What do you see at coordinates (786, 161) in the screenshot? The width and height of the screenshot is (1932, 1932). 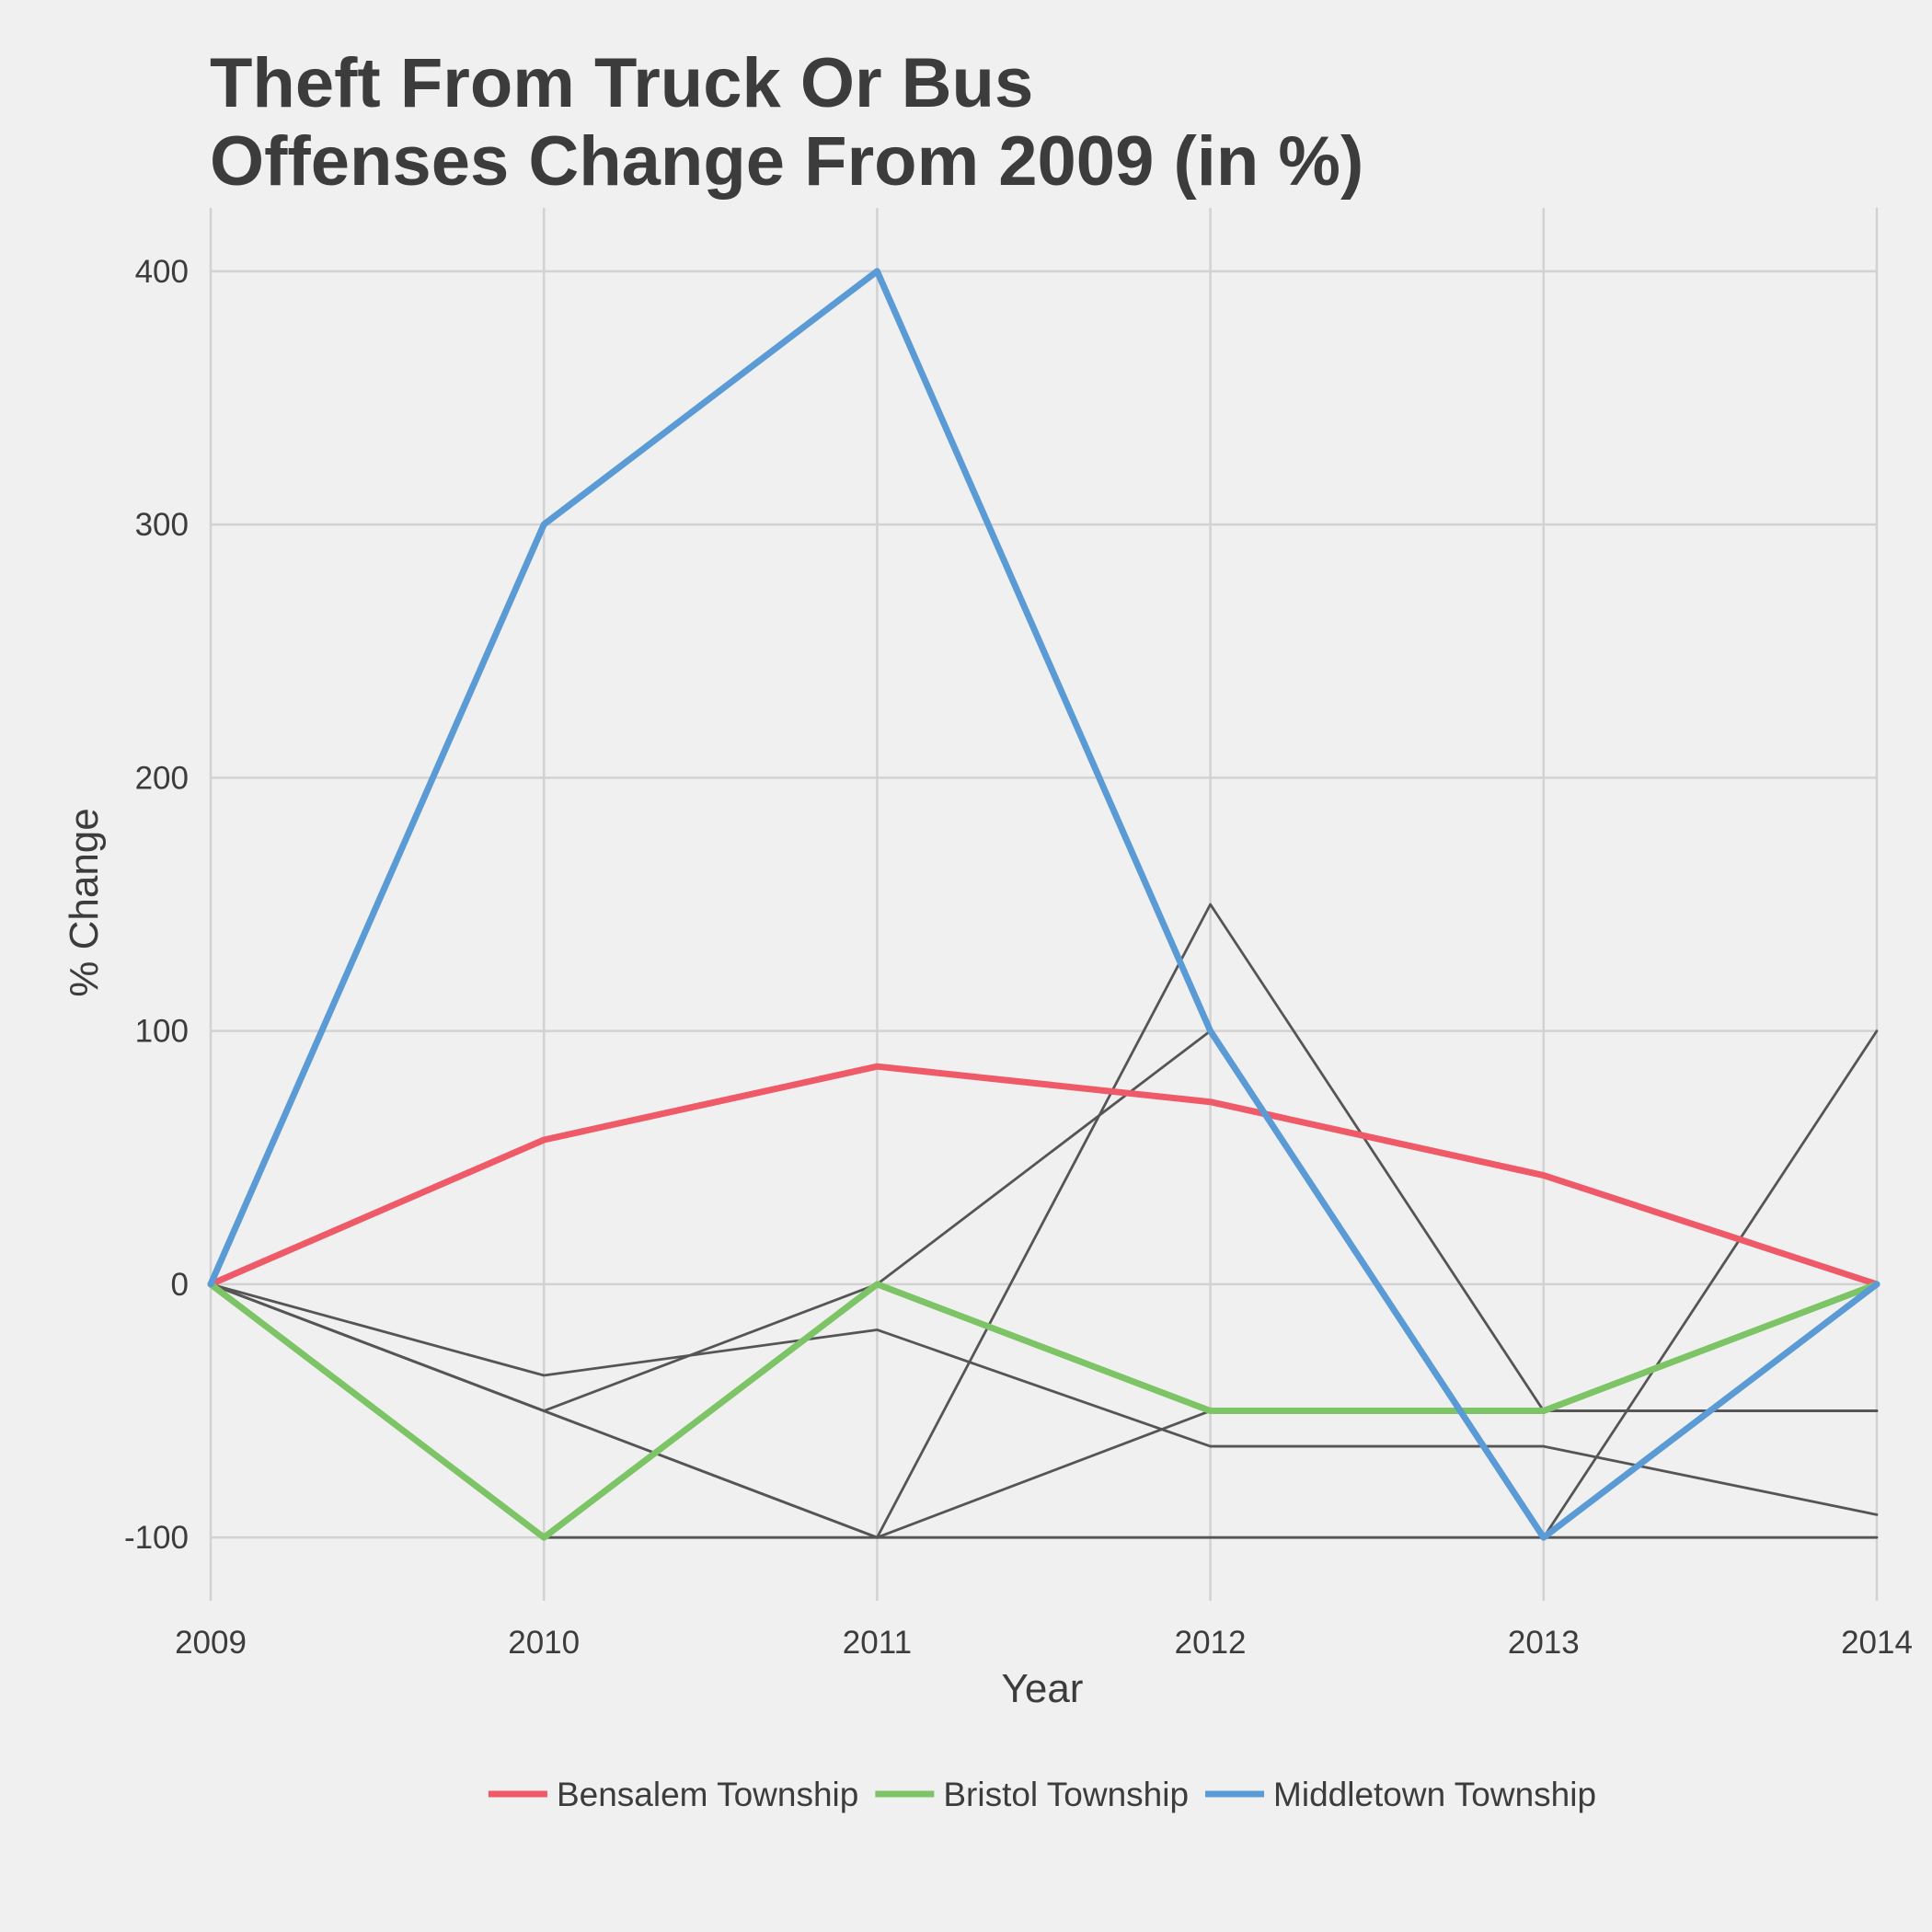 I see `chart-title-line-2: Offenses Change From 2009 (in %)` at bounding box center [786, 161].